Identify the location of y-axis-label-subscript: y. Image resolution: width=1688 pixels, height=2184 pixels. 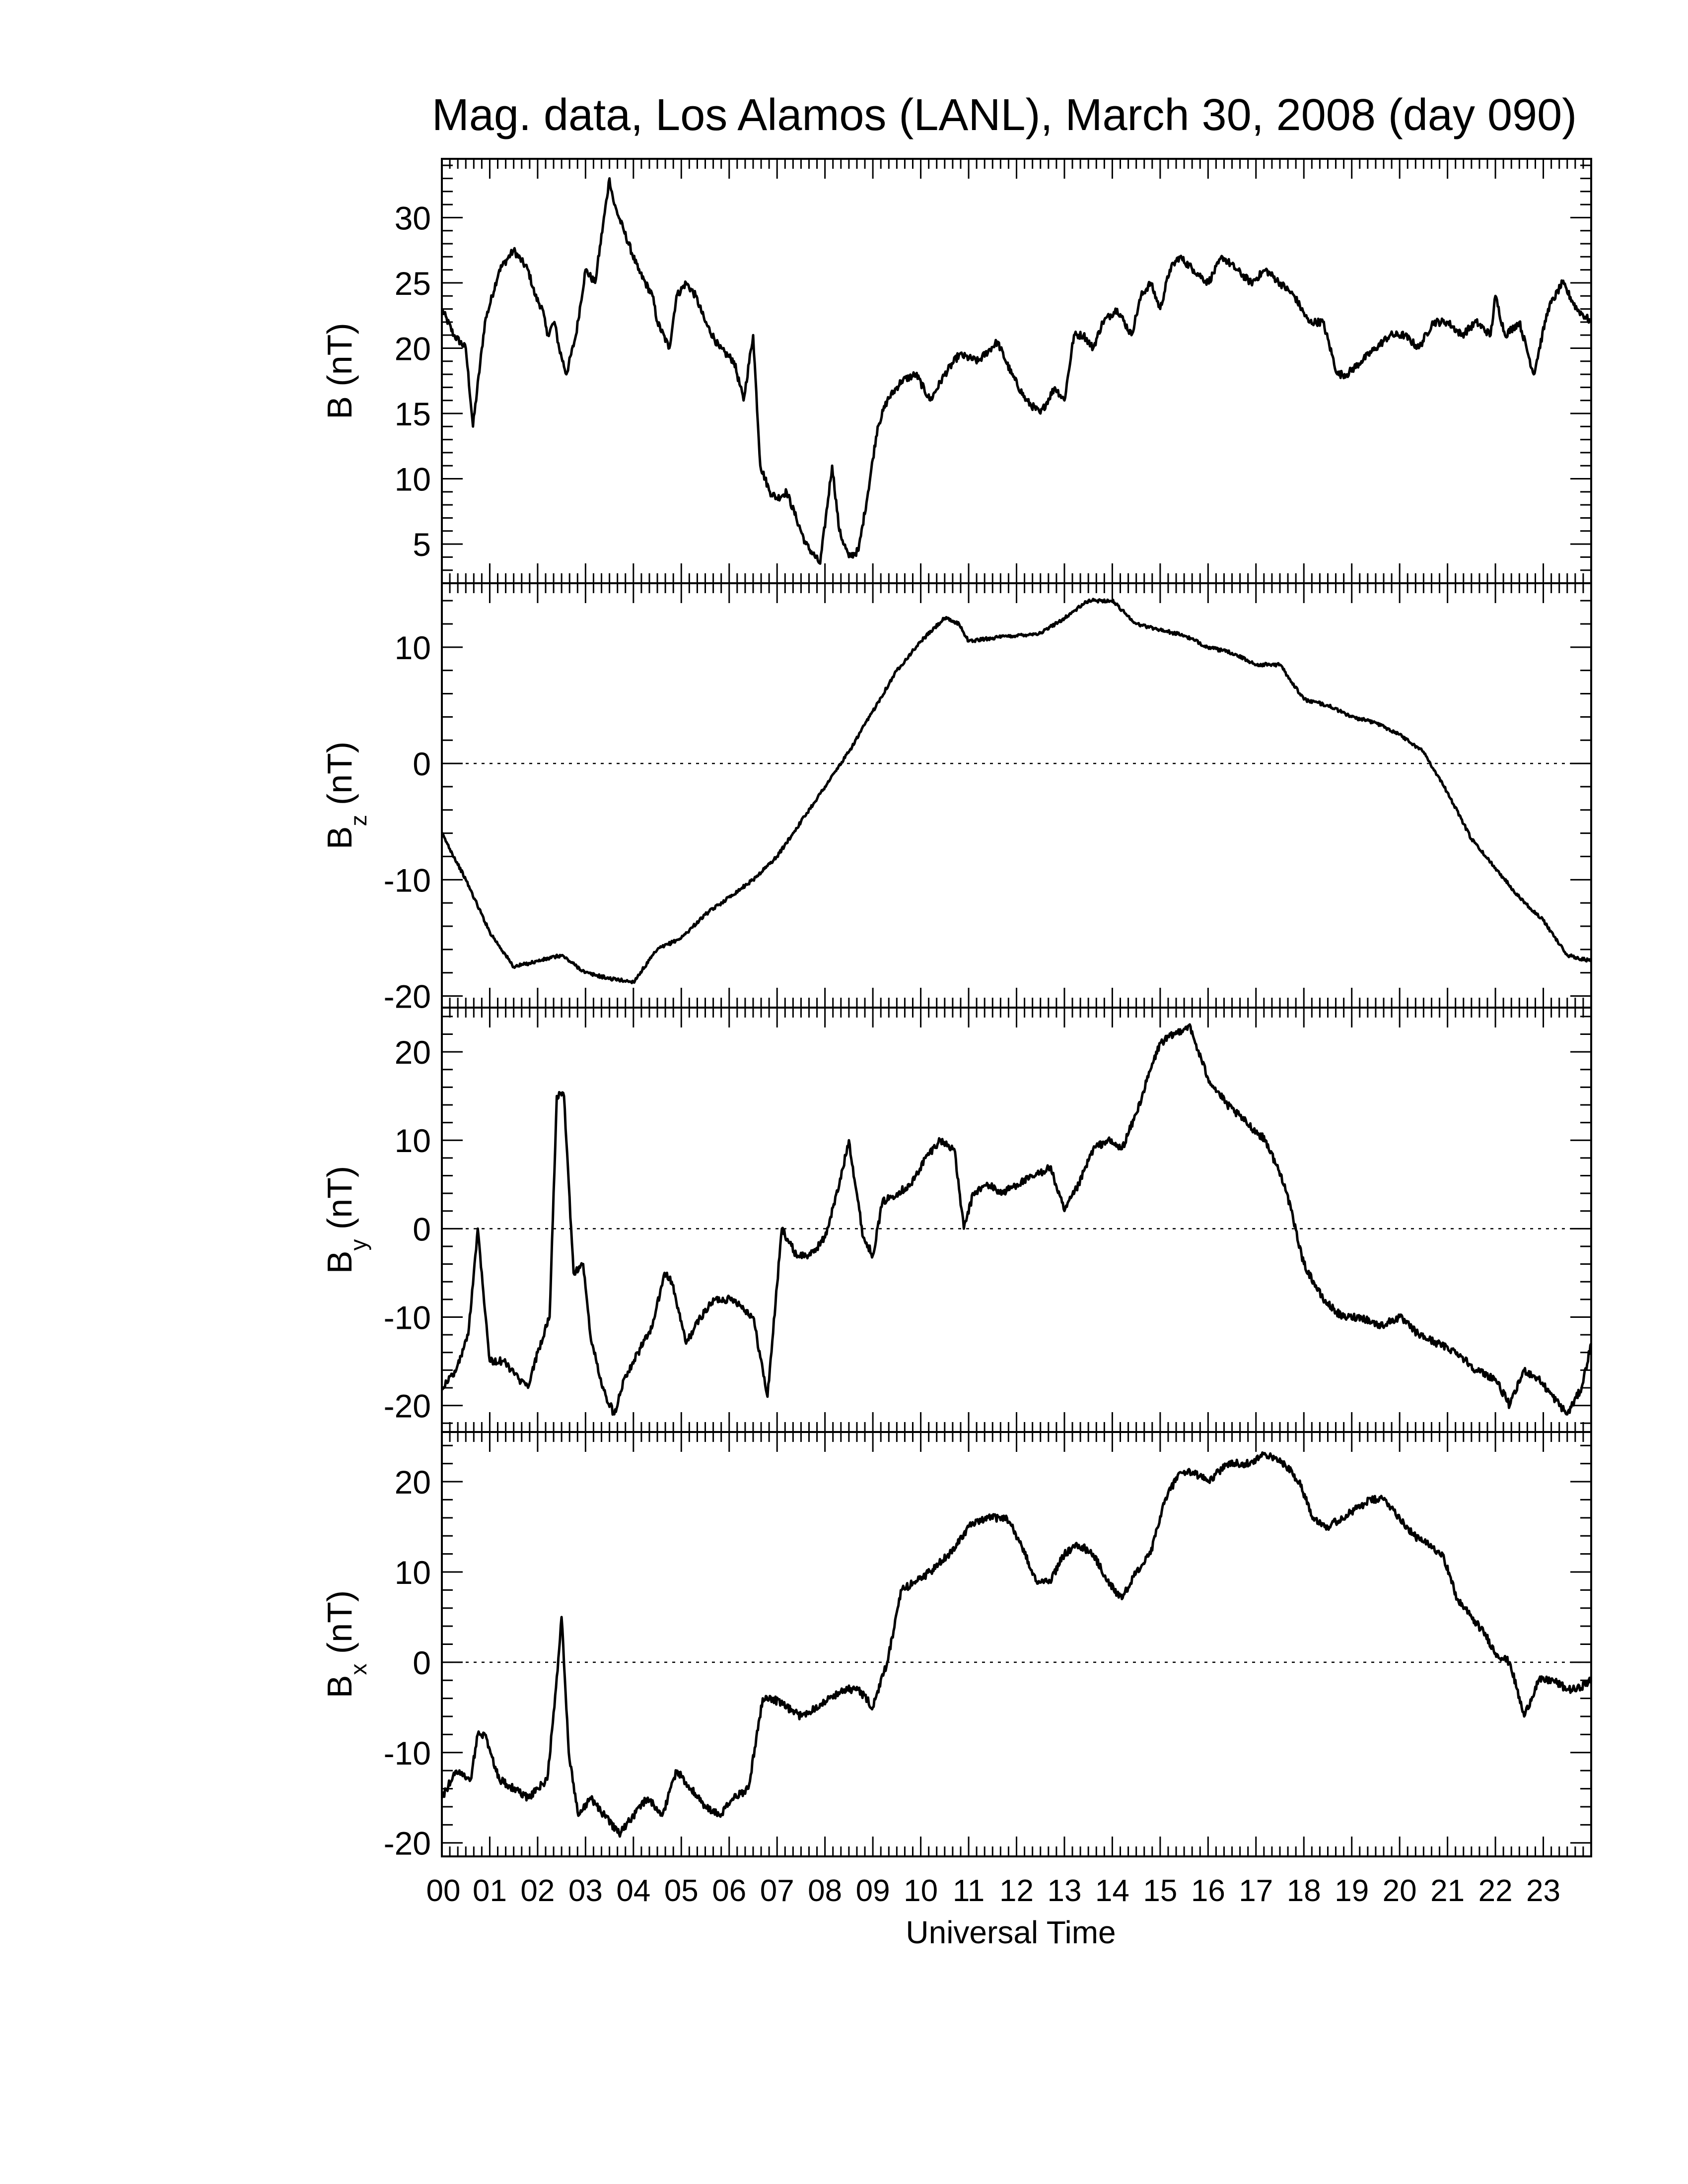
(358, 1245).